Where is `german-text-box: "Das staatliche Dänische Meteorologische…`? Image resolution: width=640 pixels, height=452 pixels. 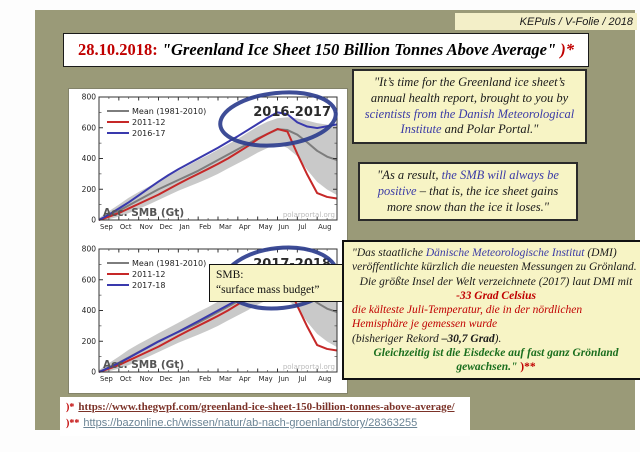
german-text-box: "Das staatliche Dänische Meteorologische… is located at coordinates (491, 310).